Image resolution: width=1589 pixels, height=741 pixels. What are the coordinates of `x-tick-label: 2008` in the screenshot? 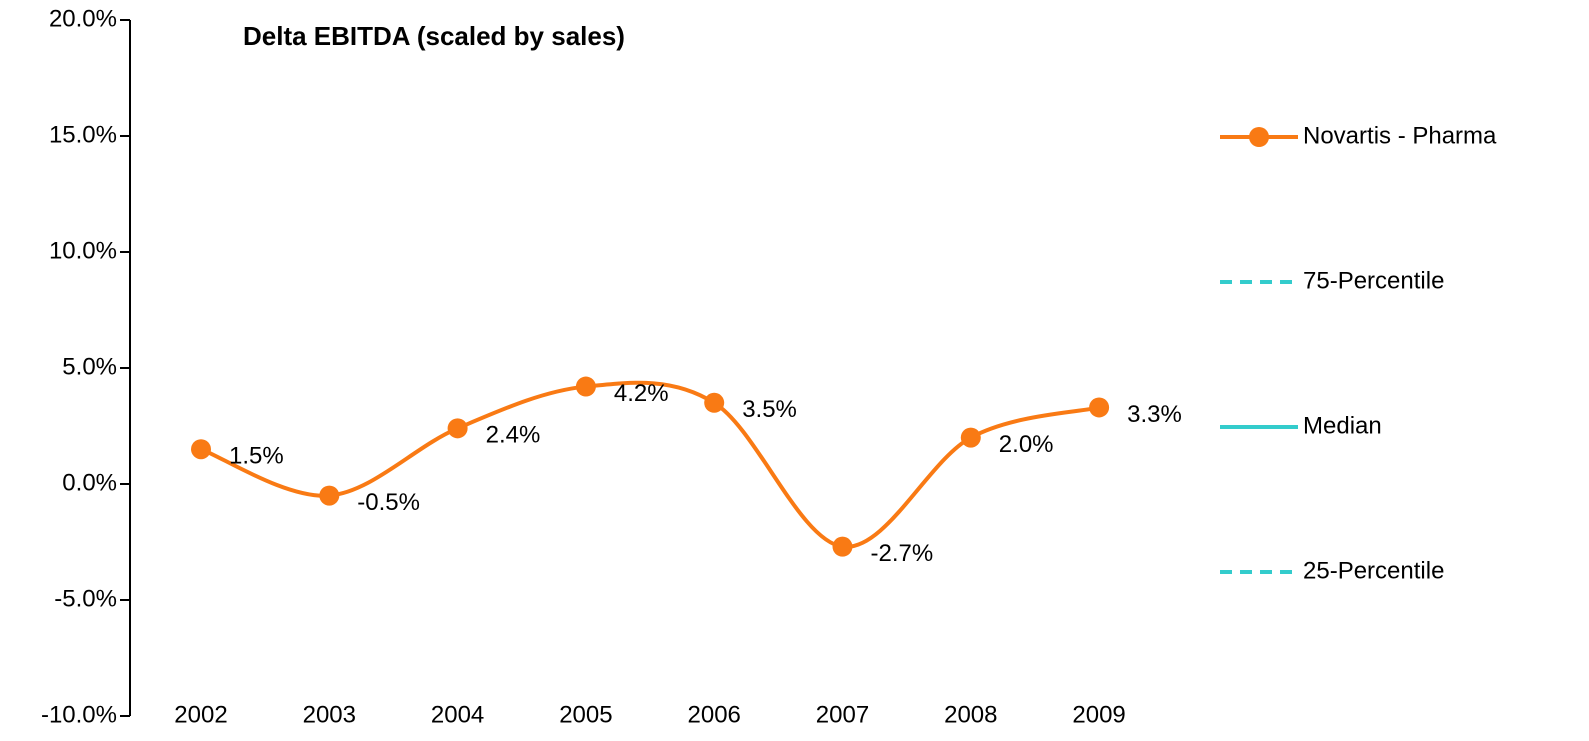 It's located at (970, 714).